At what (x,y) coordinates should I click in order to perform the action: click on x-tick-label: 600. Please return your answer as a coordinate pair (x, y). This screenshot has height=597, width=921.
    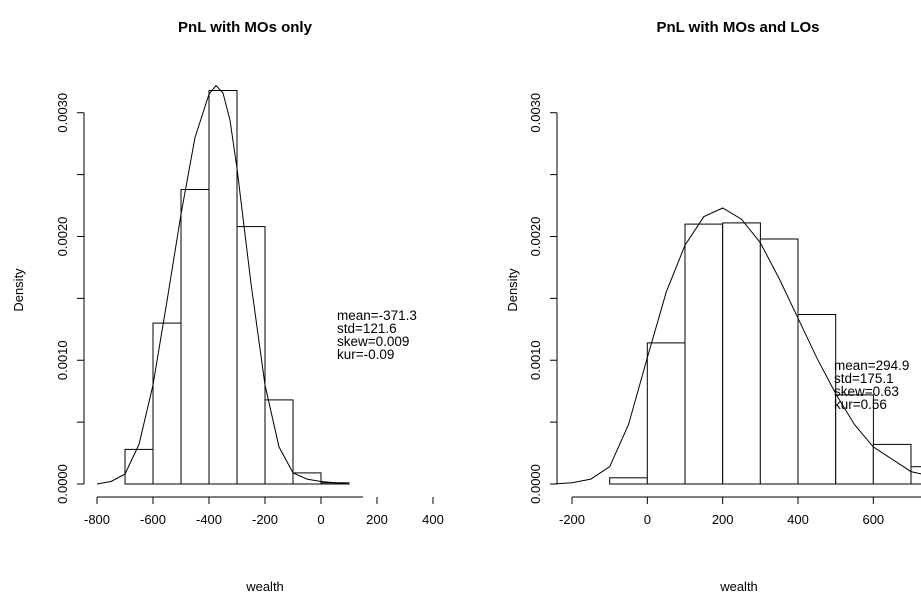
    Looking at the image, I should click on (873, 519).